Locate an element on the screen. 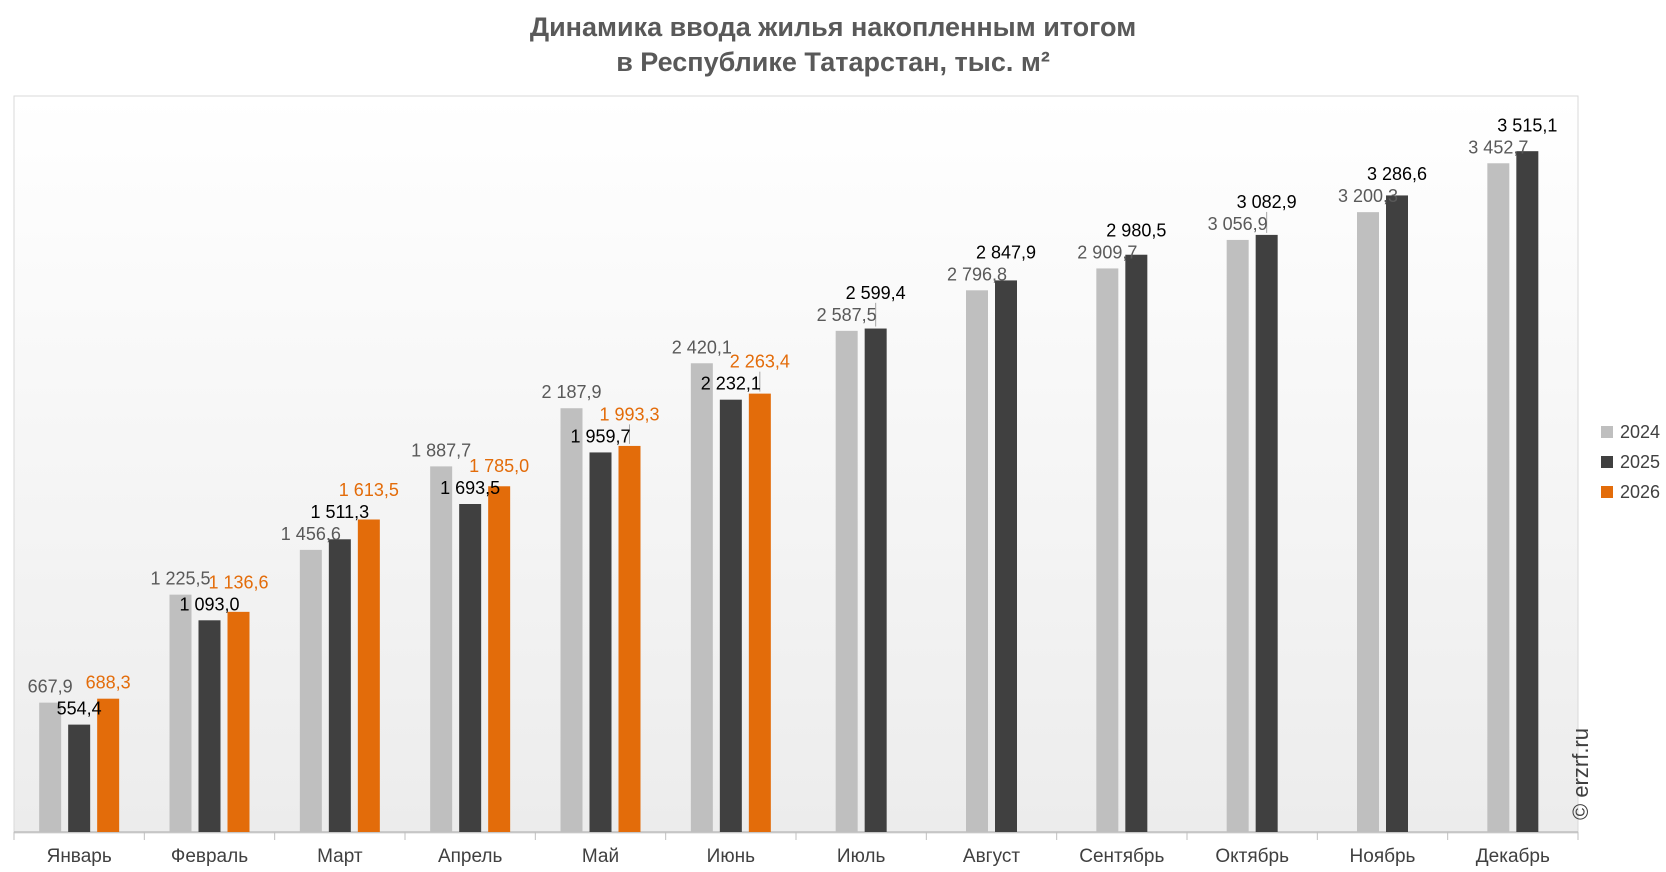 The width and height of the screenshot is (1666, 872). data-label-2024-2: 1 225,5 is located at coordinates (180, 579).